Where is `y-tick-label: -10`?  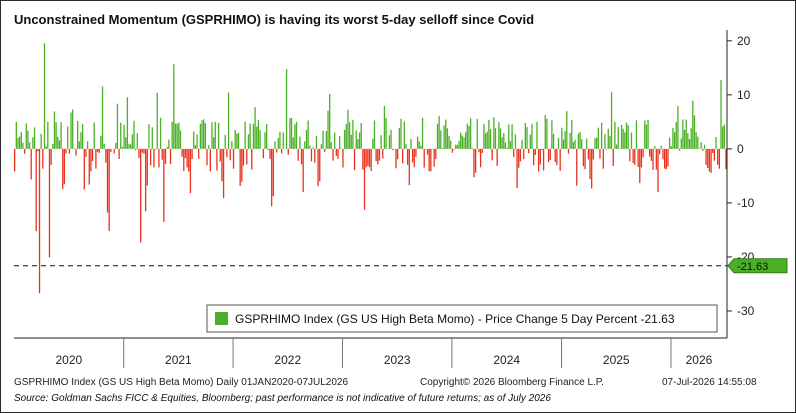 y-tick-label: -10 is located at coordinates (746, 203).